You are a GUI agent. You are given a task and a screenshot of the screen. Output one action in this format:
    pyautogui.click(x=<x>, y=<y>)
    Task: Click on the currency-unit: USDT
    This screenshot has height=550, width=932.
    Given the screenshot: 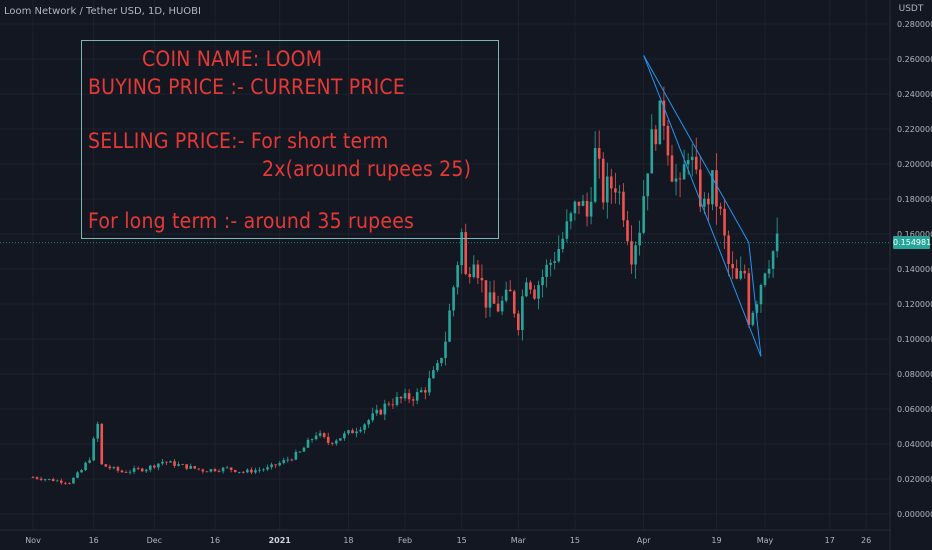 What is the action you would take?
    pyautogui.click(x=911, y=9)
    